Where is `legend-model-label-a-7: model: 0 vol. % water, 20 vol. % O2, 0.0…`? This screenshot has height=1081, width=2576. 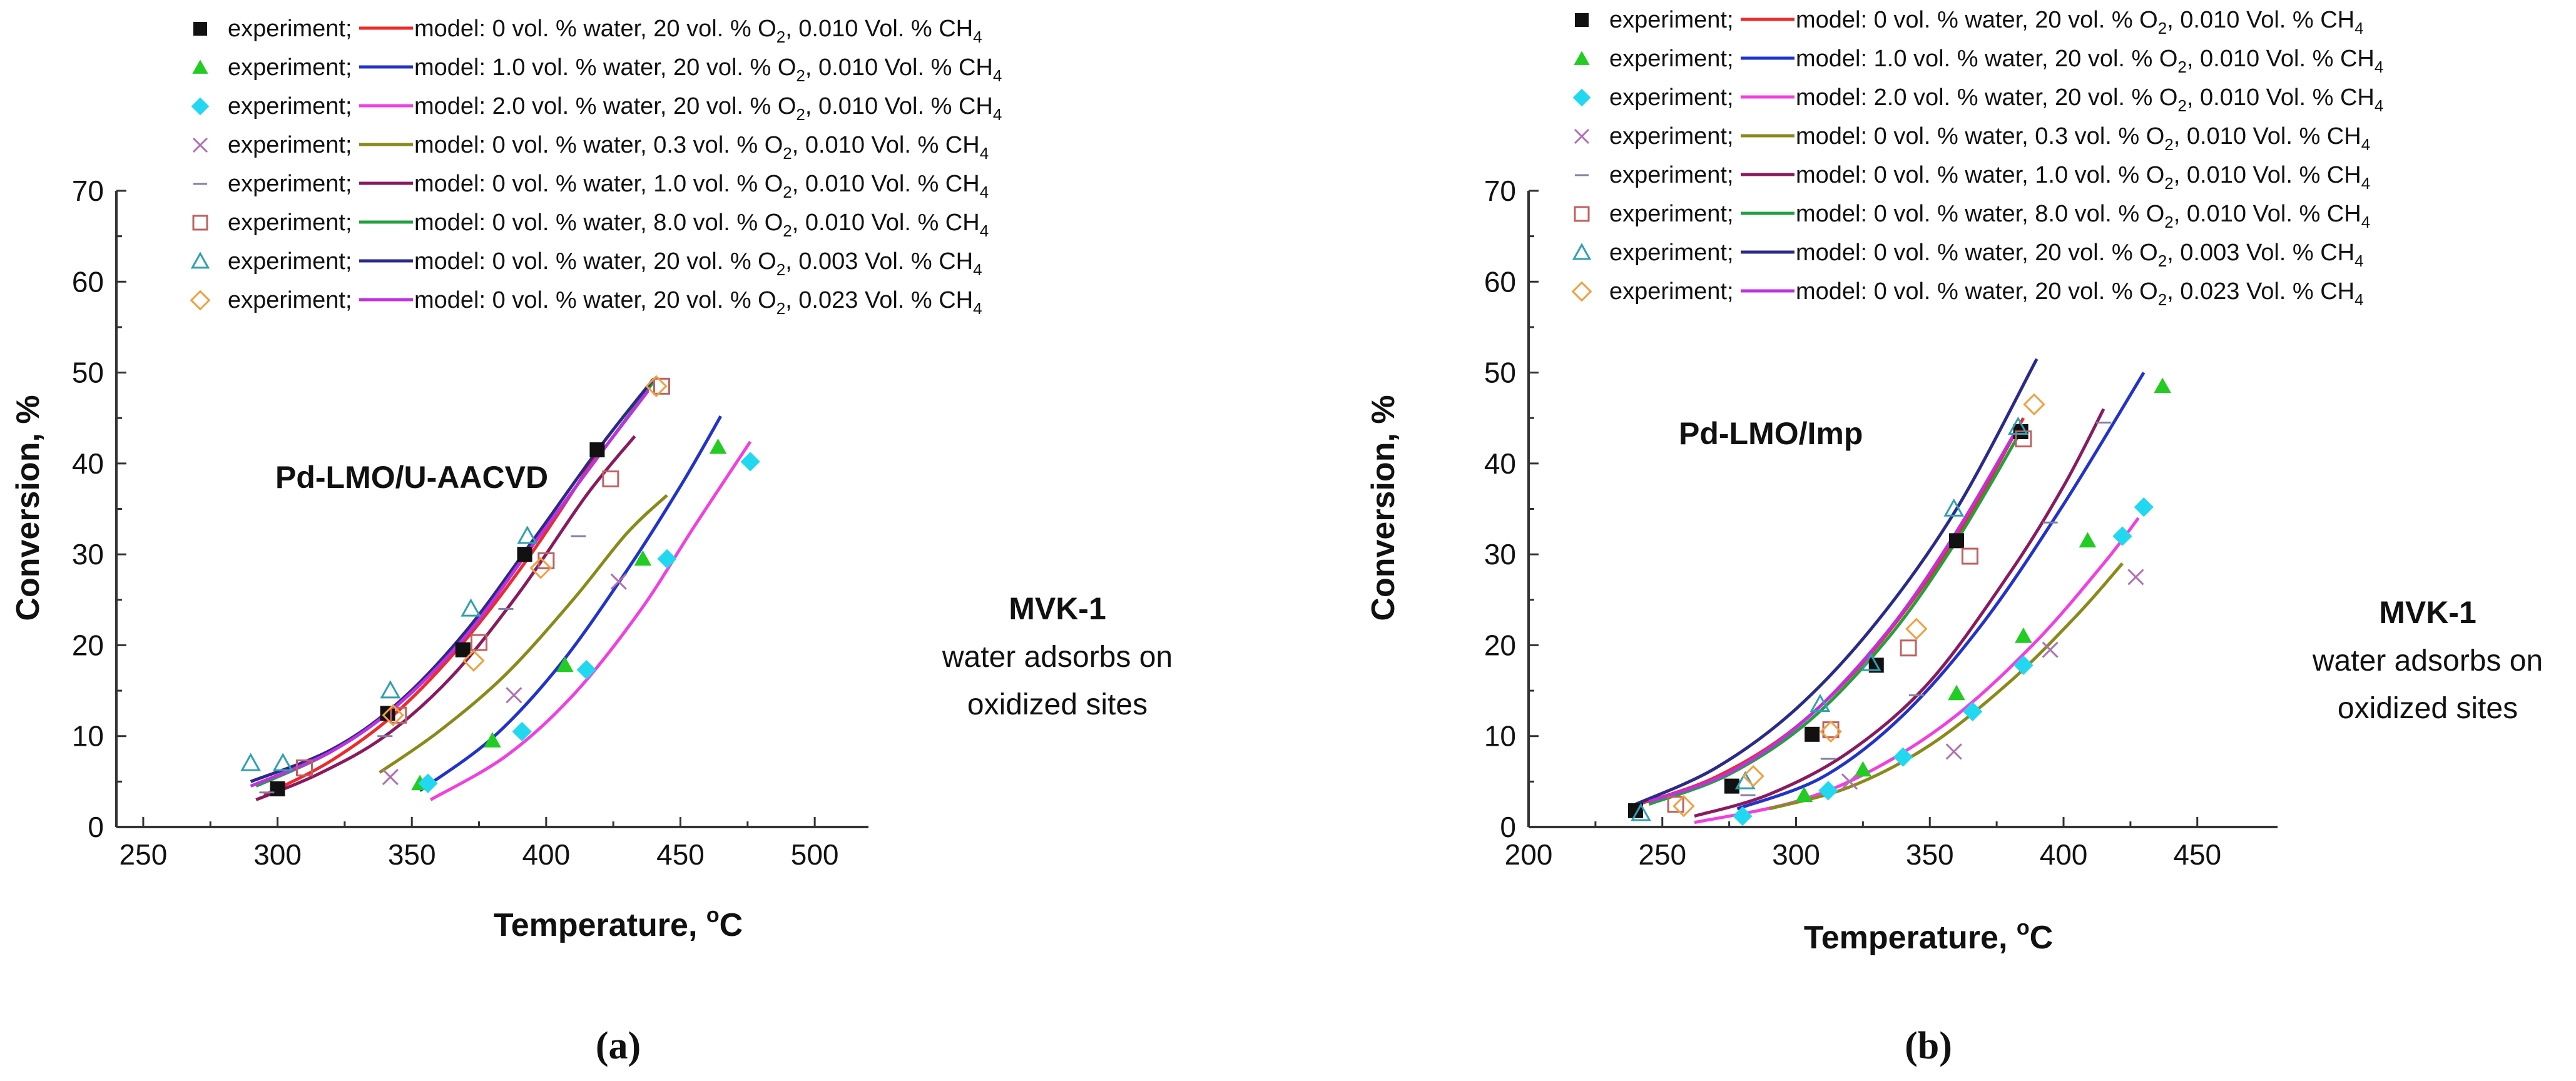 legend-model-label-a-7: model: 0 vol. % water, 20 vol. % O2, 0.0… is located at coordinates (698, 302).